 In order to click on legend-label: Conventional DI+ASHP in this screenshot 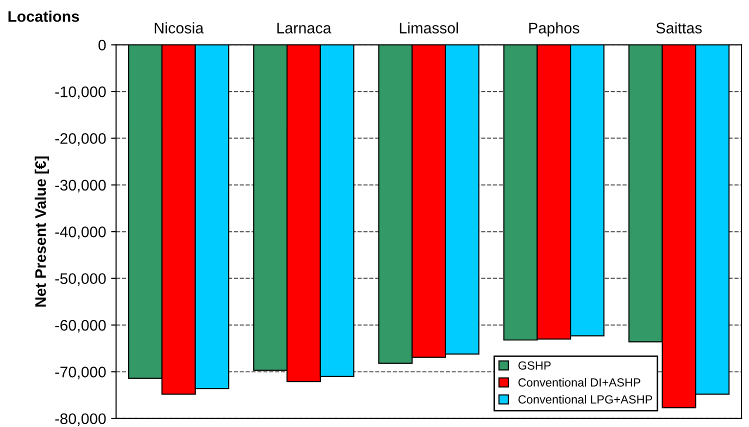, I will do `click(579, 382)`.